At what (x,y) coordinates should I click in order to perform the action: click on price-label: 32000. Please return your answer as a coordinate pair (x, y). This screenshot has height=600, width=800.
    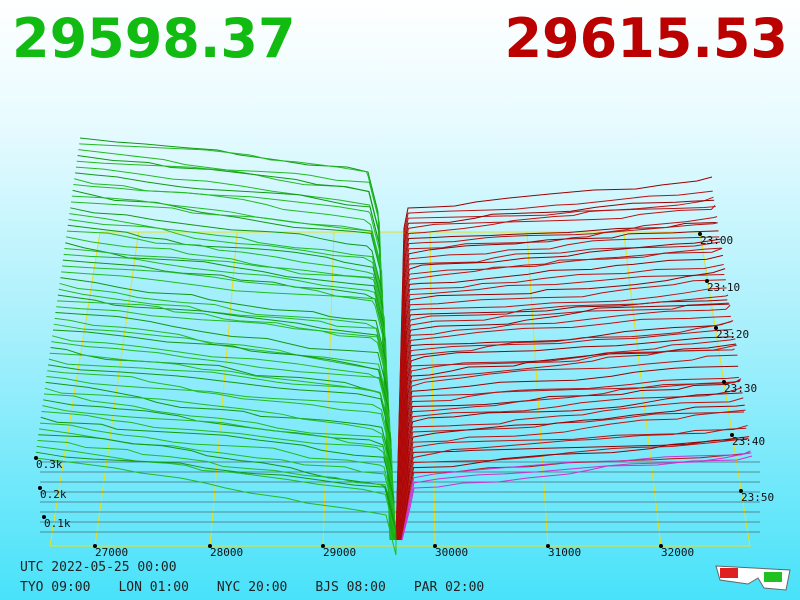
    Looking at the image, I should click on (677, 552).